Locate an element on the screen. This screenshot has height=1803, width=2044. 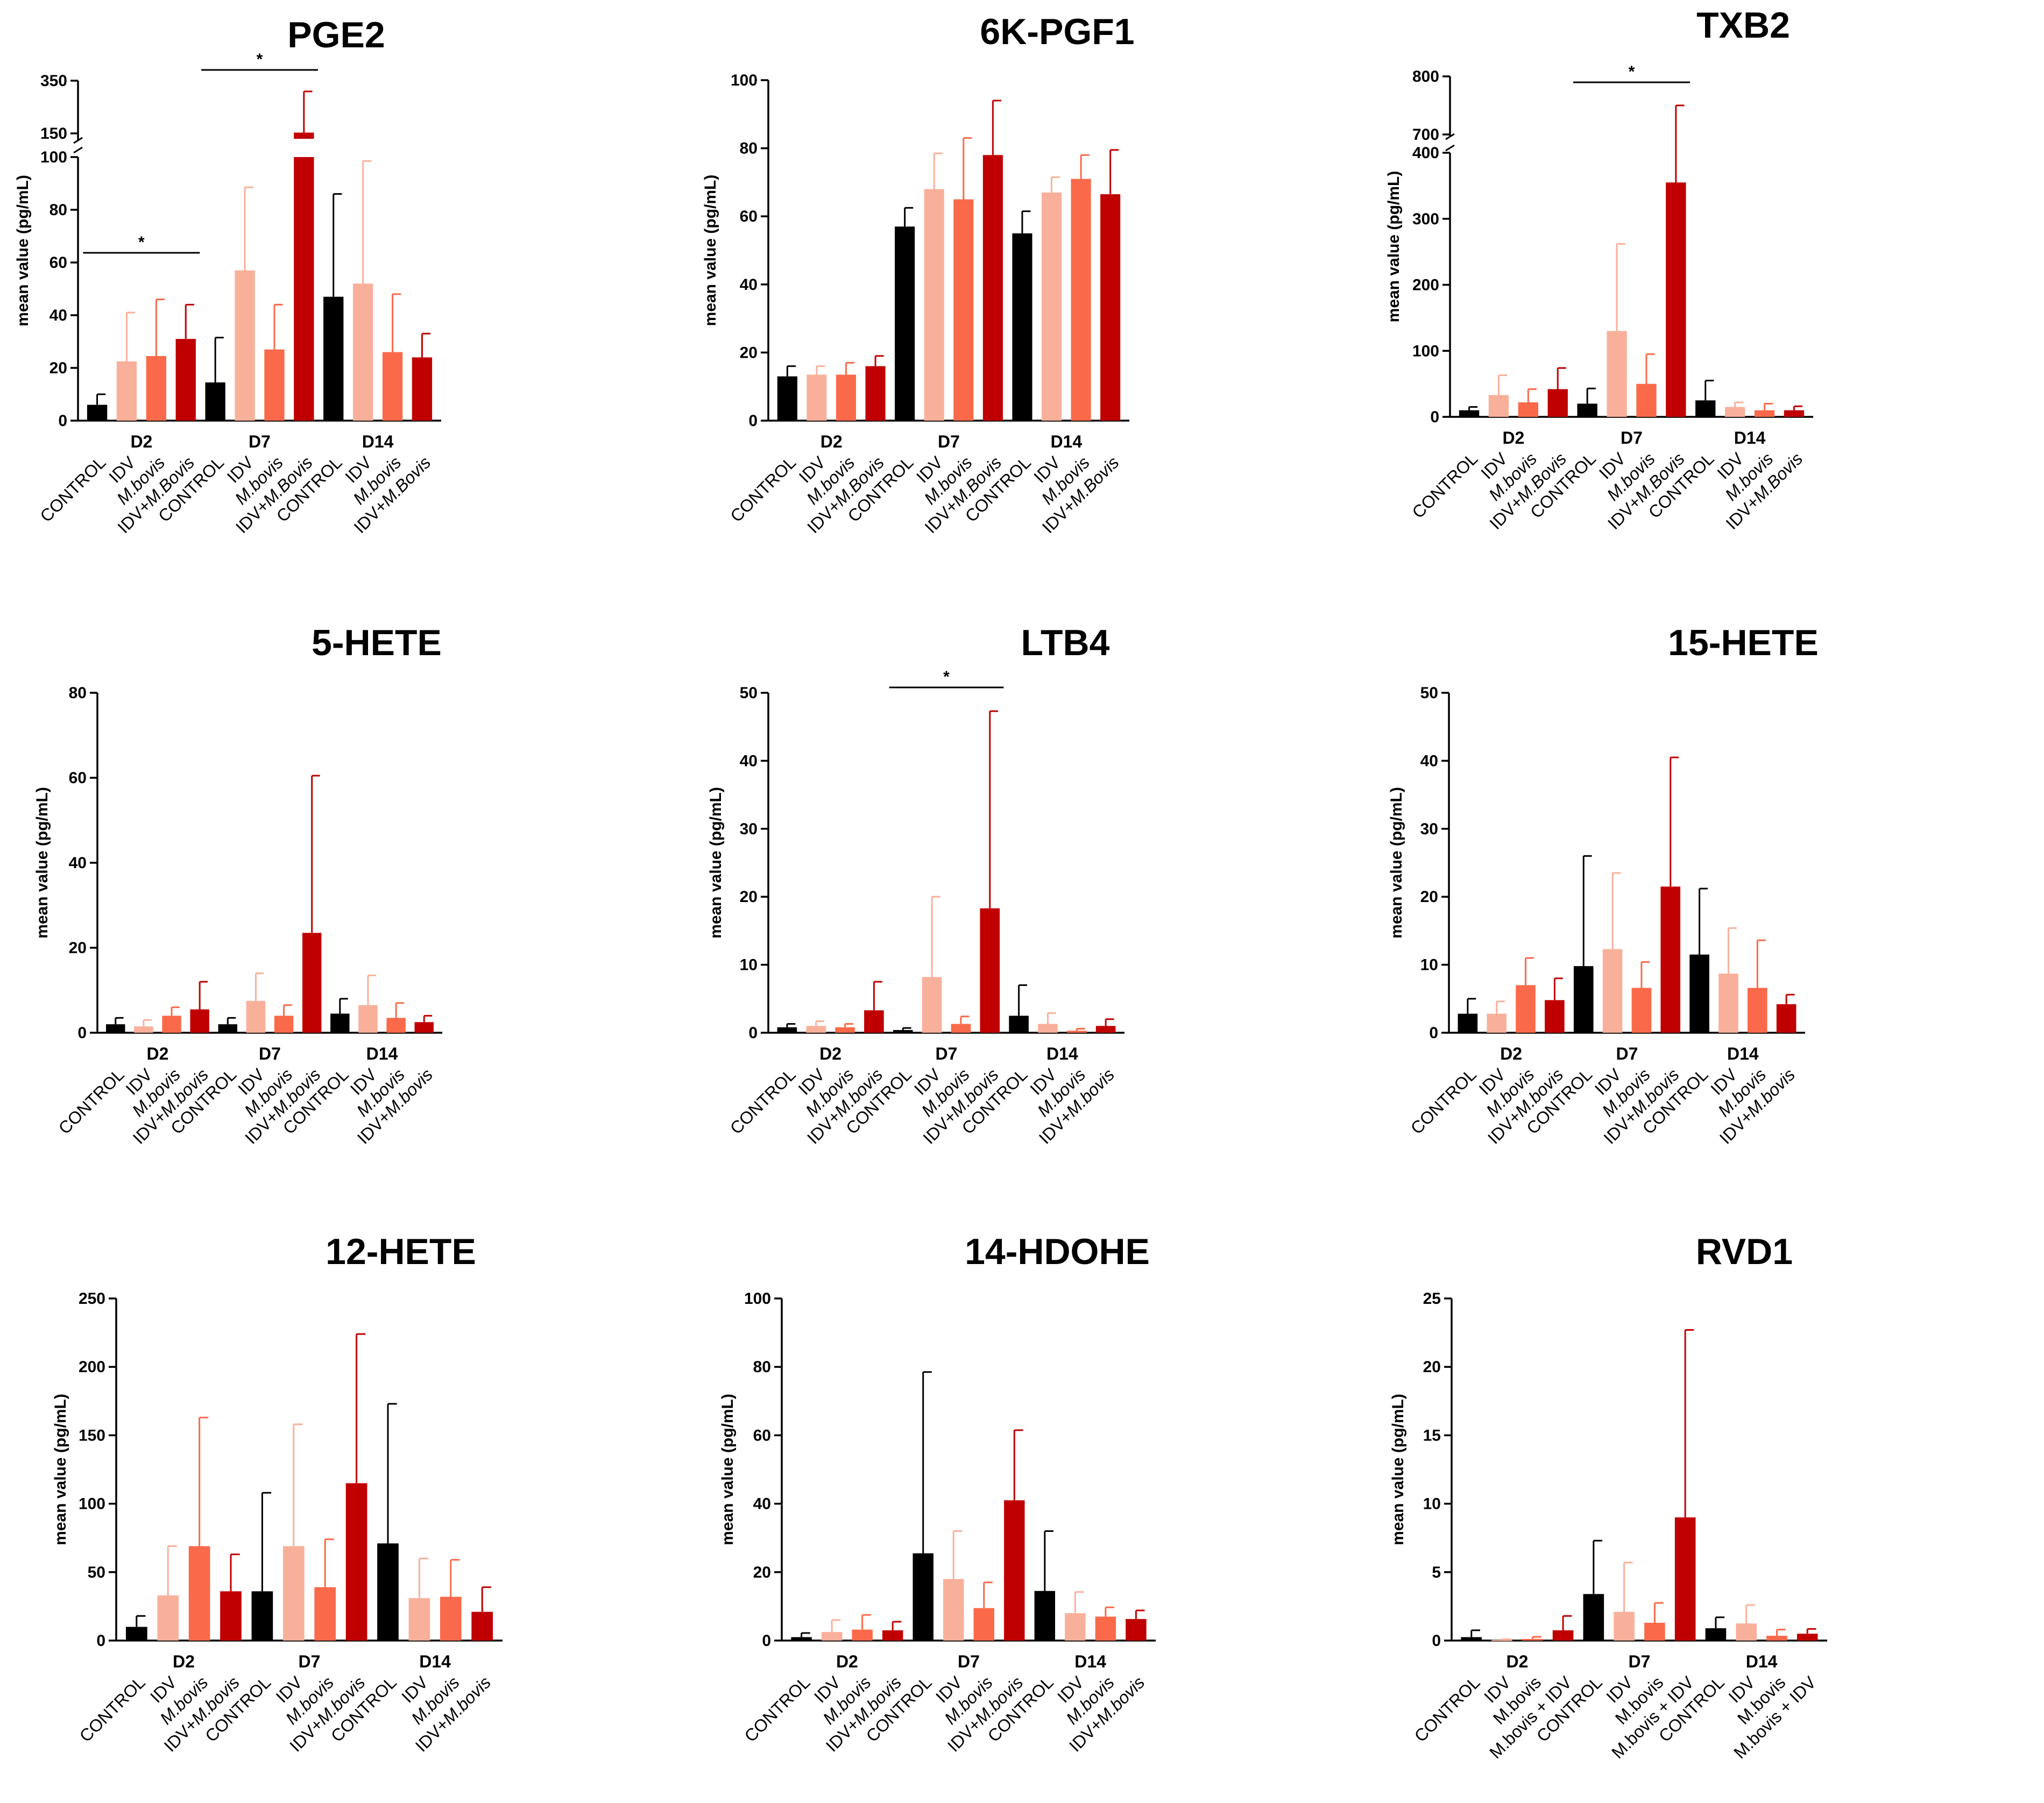
y-tick-label: 80 is located at coordinates (762, 1367).